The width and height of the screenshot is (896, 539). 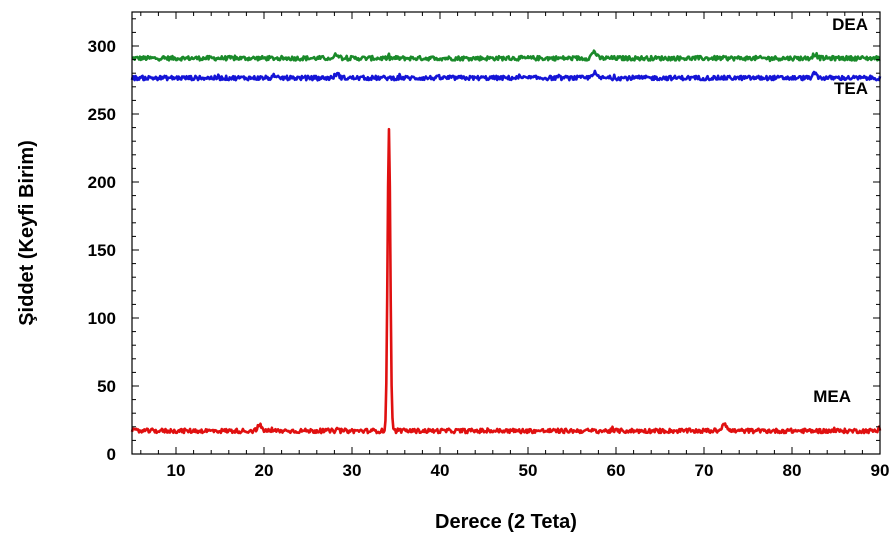 What do you see at coordinates (506, 56) in the screenshot?
I see `series-line-dea` at bounding box center [506, 56].